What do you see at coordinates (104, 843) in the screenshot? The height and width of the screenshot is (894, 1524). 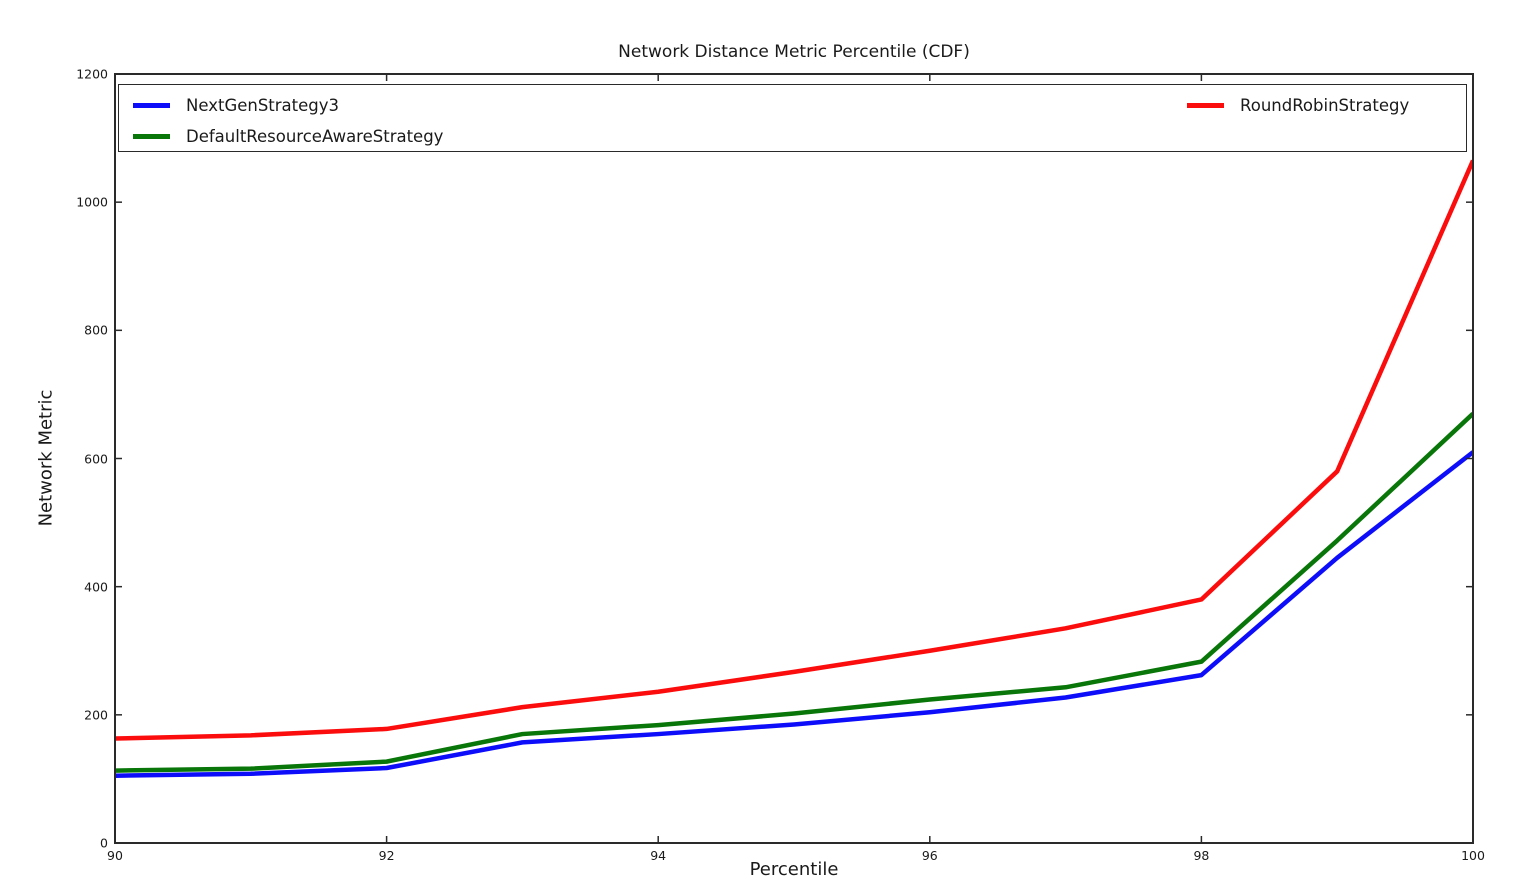 I see `y-tick-label: 0` at bounding box center [104, 843].